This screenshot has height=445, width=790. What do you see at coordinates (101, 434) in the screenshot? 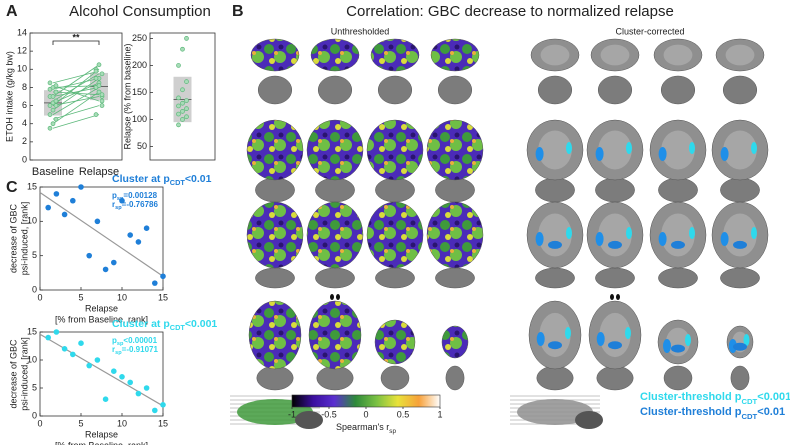
I see `x-axis-label: Relapse` at bounding box center [101, 434].